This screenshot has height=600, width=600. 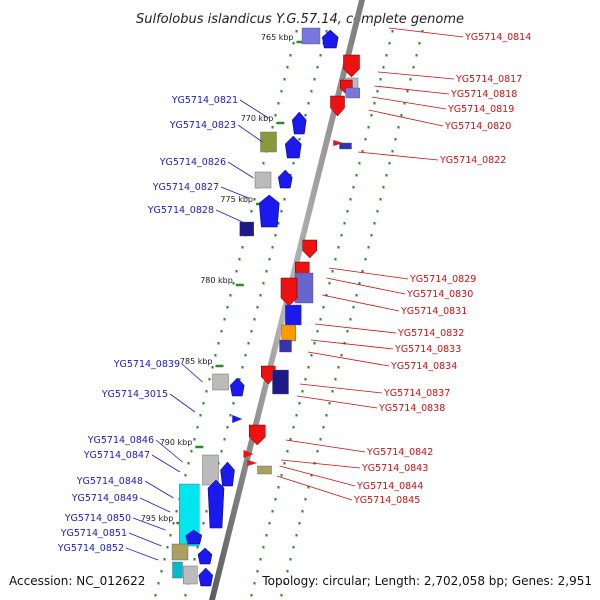 I want to click on scale-tick-label: 775 kbp, so click(x=236, y=199).